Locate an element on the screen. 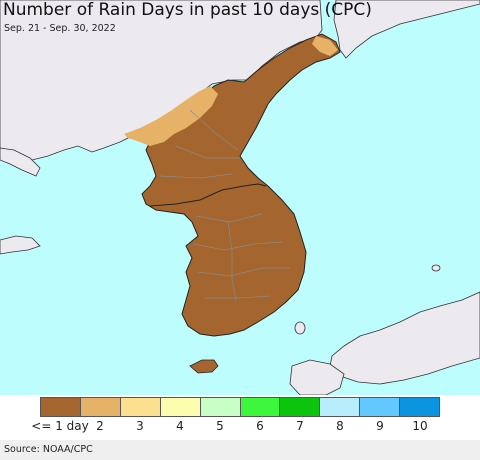 This screenshot has height=460, width=480. russia-coast is located at coordinates (406, 29).